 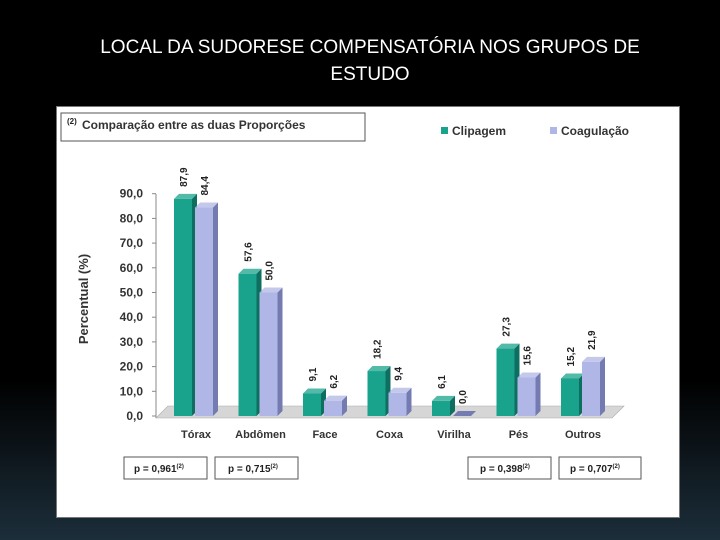 What do you see at coordinates (206, 309) in the screenshot?
I see `bar-coagulação-0` at bounding box center [206, 309].